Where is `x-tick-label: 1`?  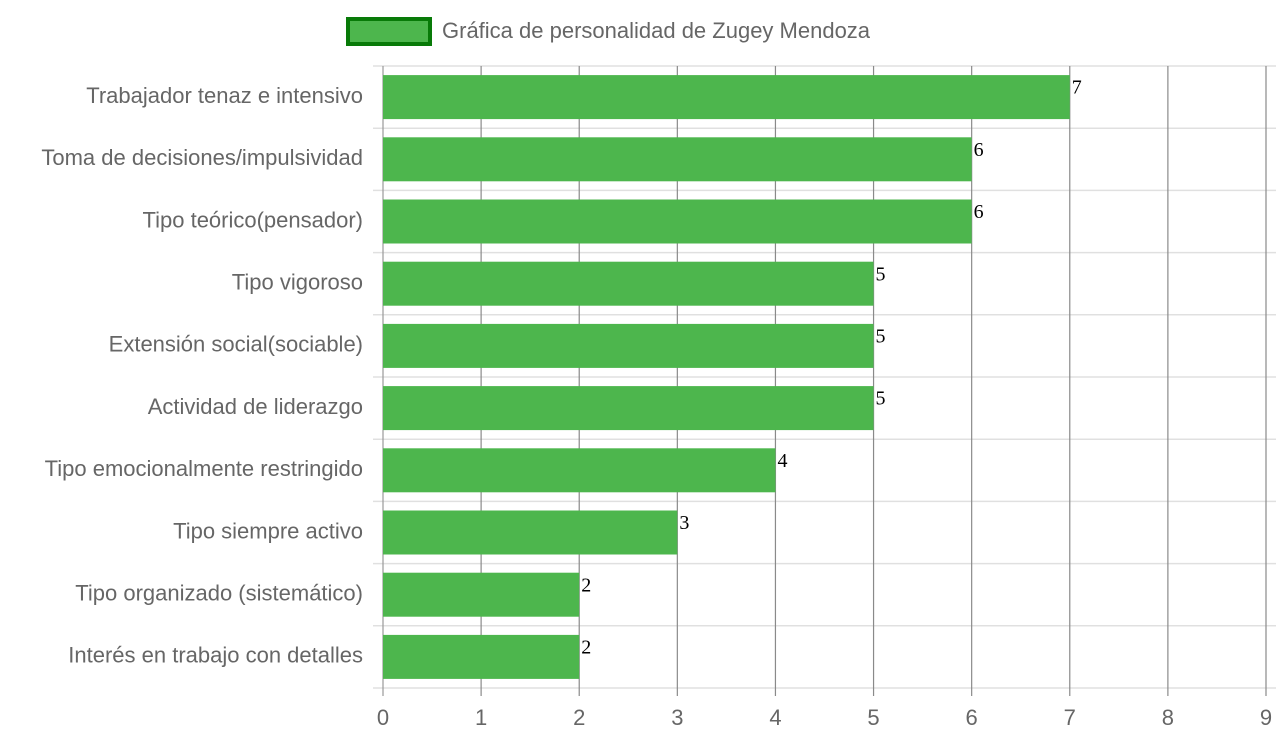 x-tick-label: 1 is located at coordinates (481, 717).